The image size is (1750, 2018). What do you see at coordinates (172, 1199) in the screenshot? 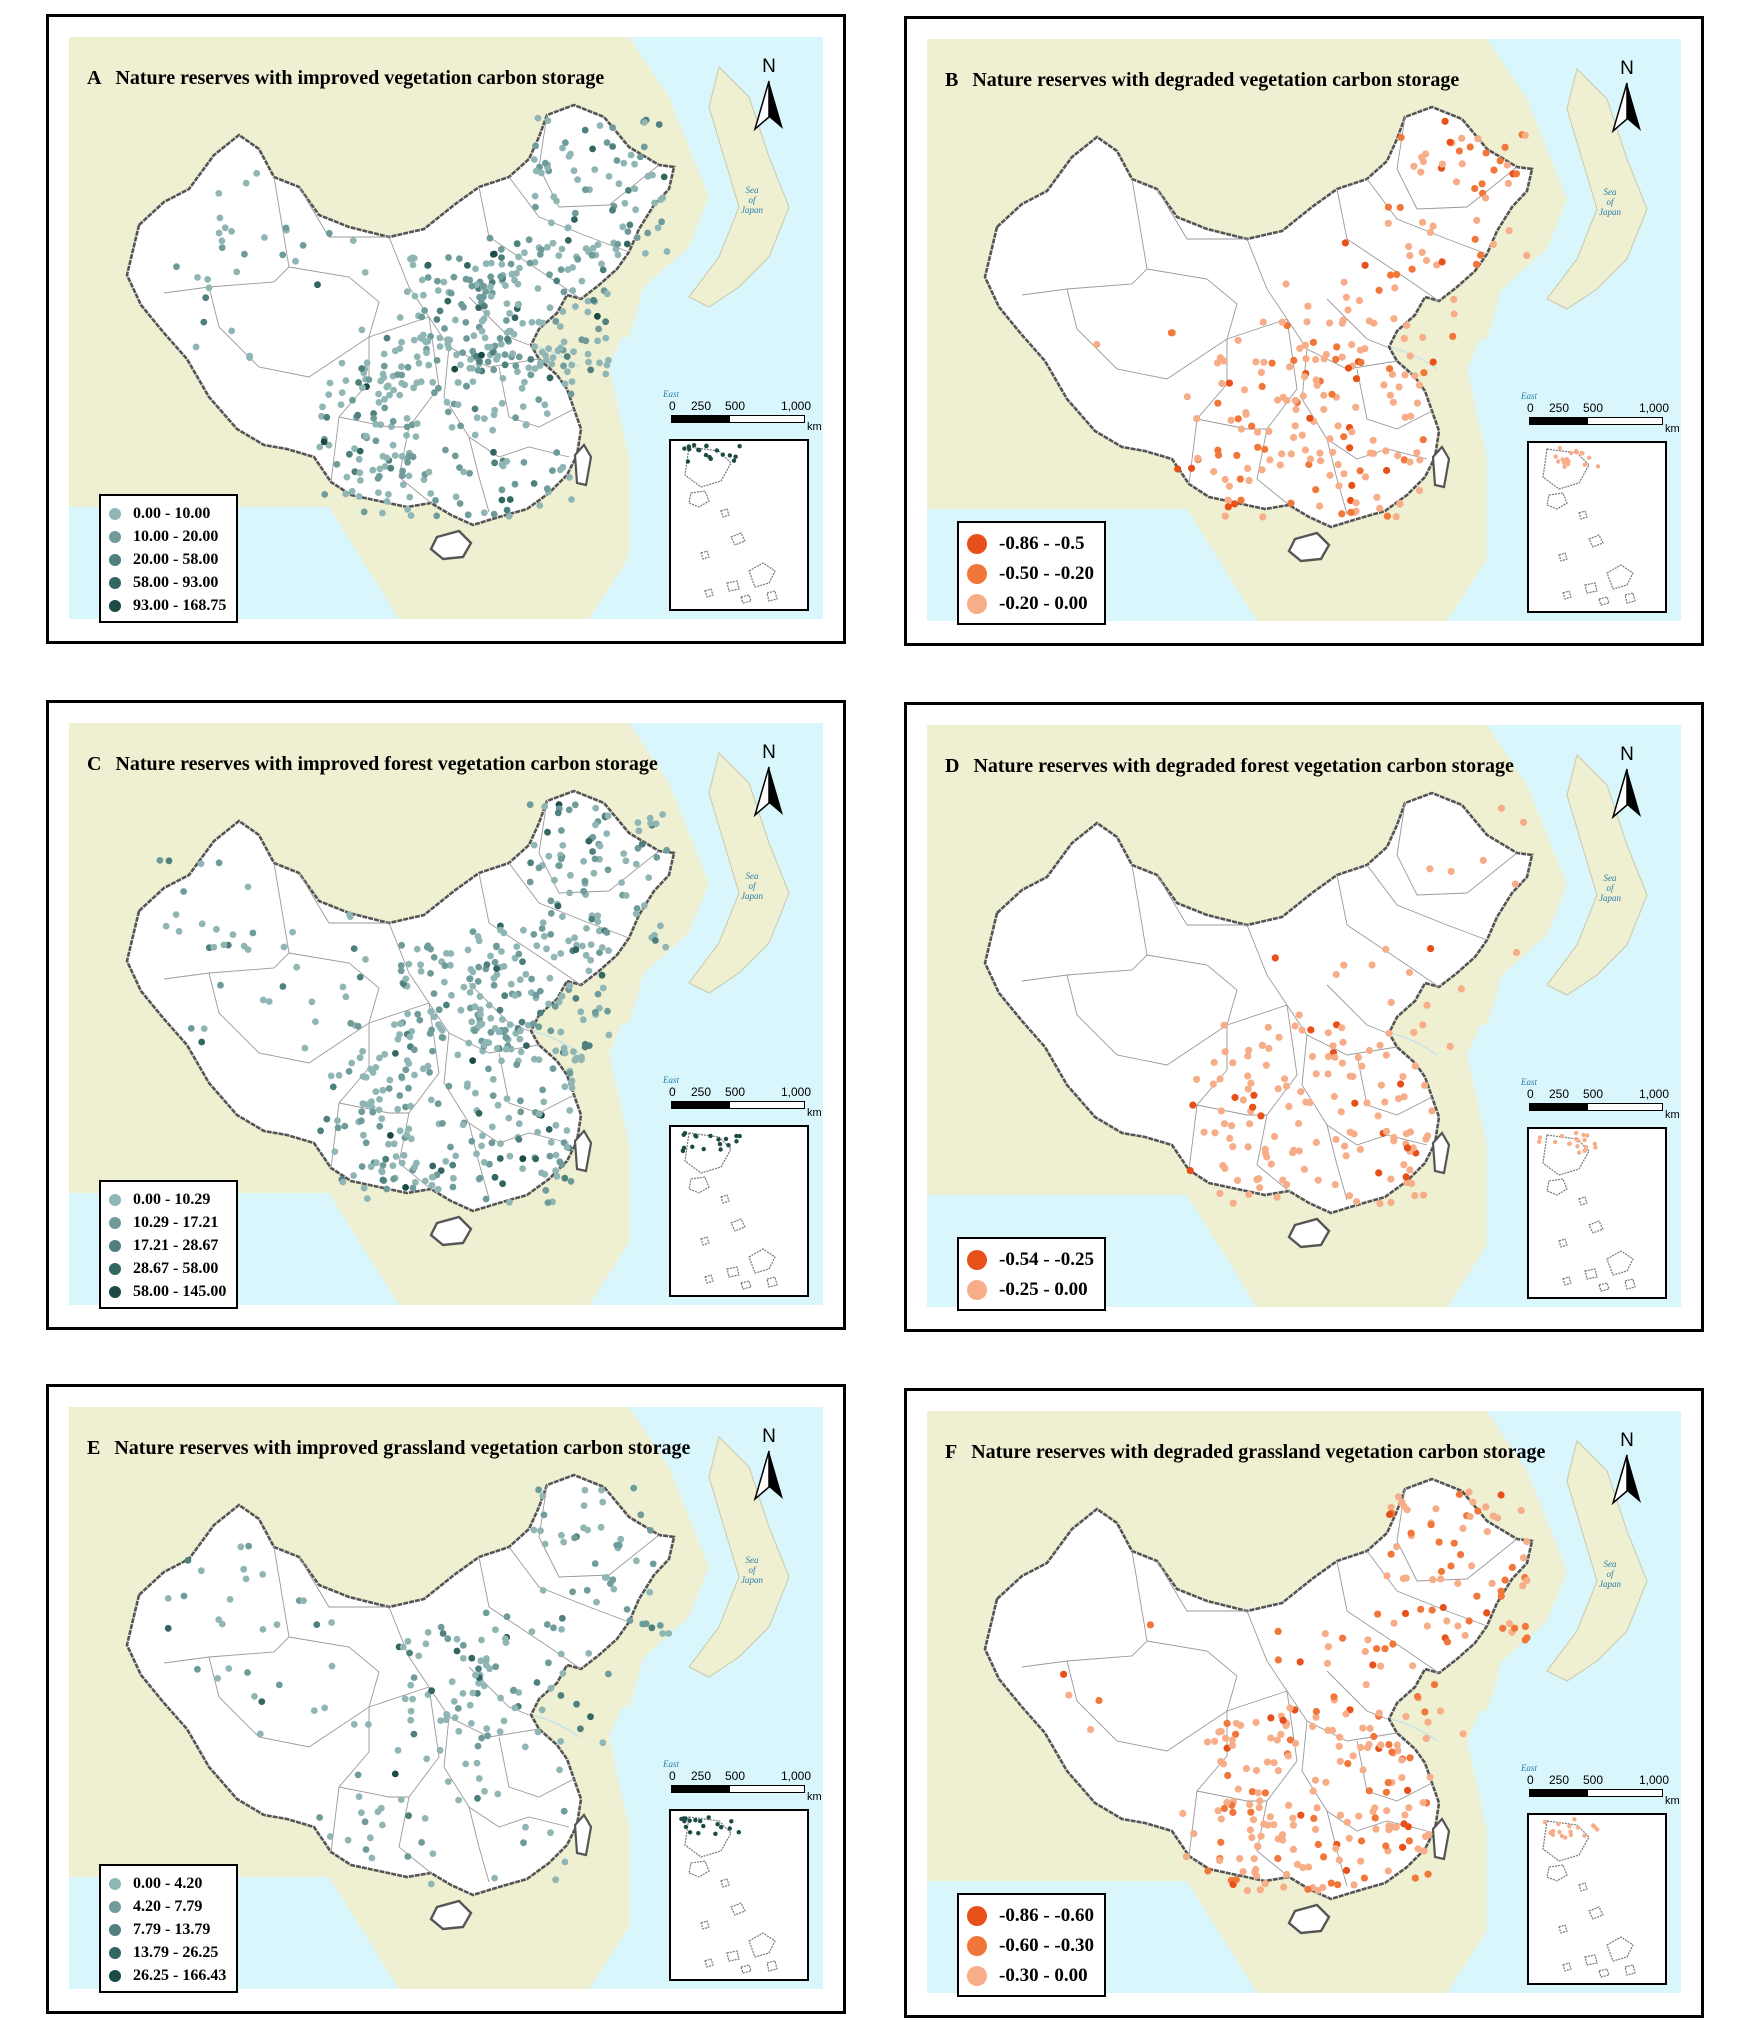
I see `legend-label: 0.00 - 10.29` at bounding box center [172, 1199].